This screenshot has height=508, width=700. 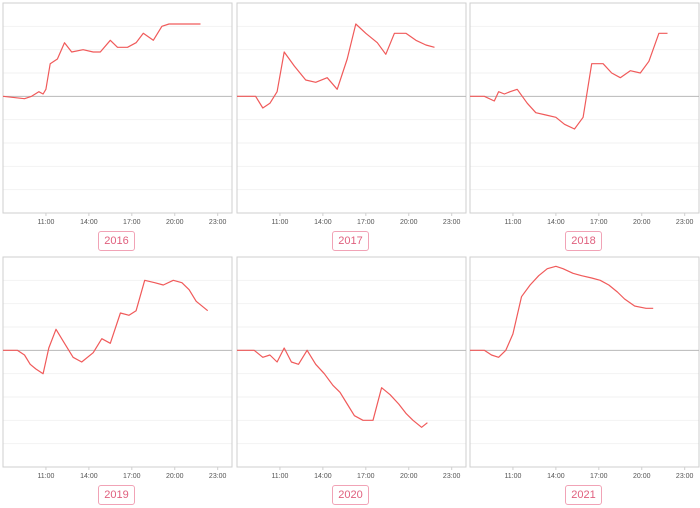 I want to click on year-badge: 2018, so click(x=583, y=241).